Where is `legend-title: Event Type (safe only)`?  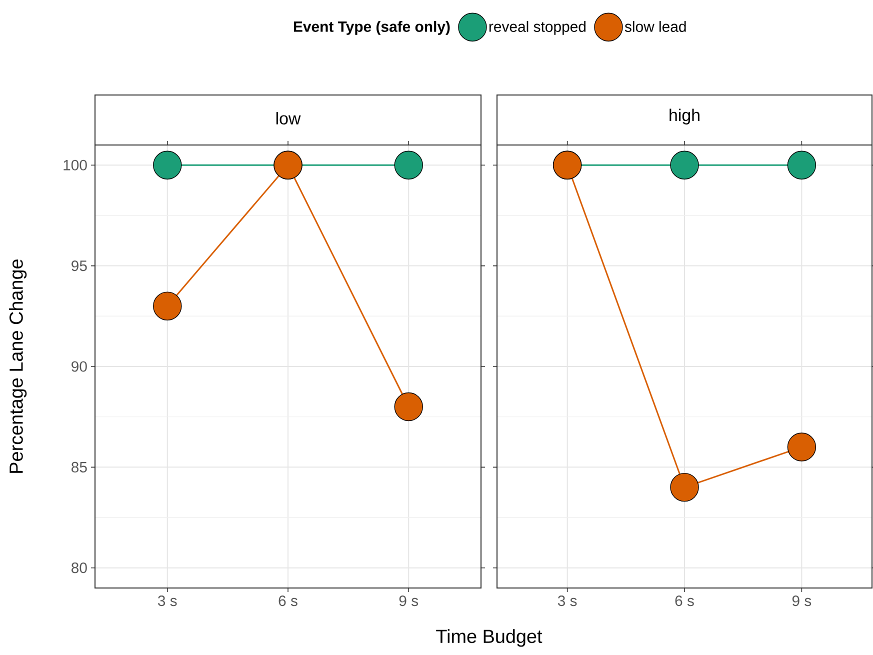 legend-title: Event Type (safe only) is located at coordinates (372, 27).